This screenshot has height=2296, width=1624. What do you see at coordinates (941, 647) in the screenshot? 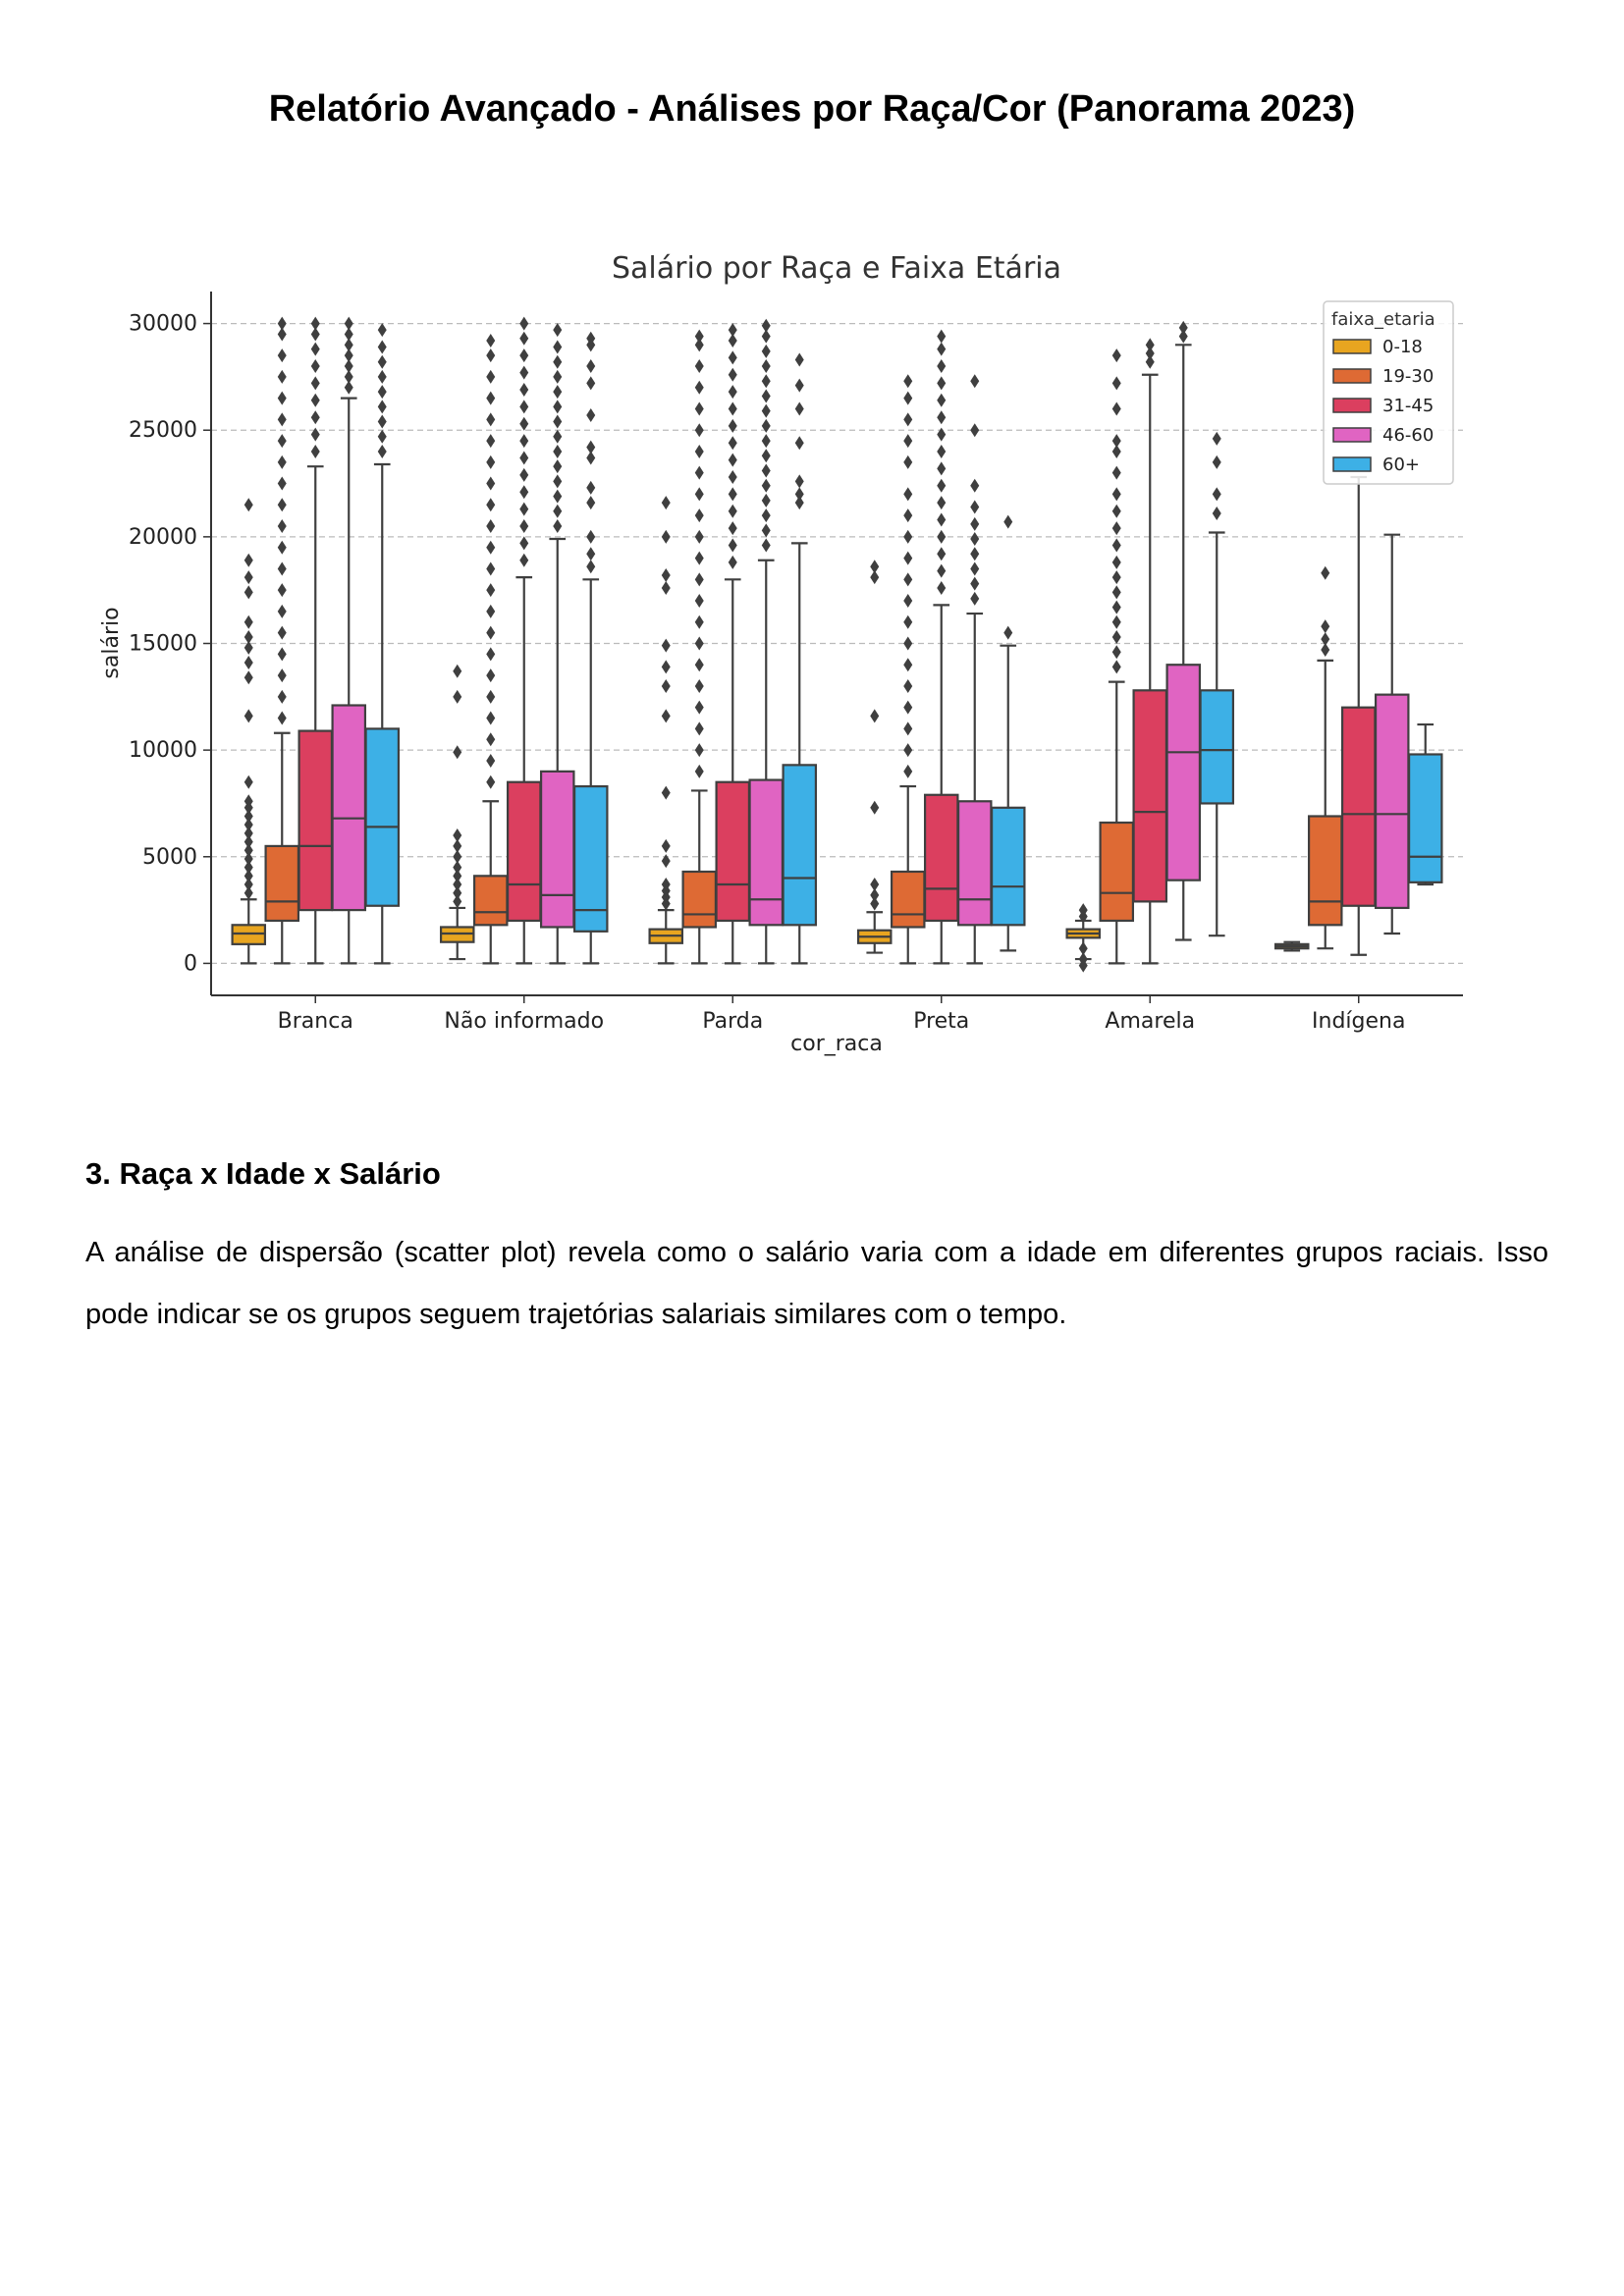
I see `box-31-45-Preta` at bounding box center [941, 647].